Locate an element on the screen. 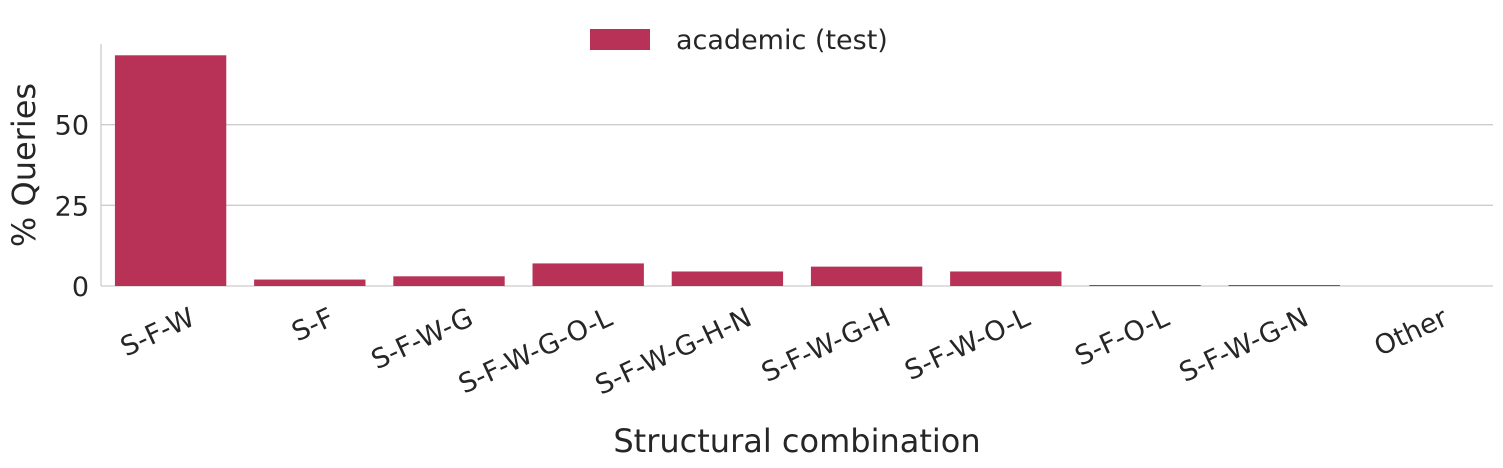 This screenshot has height=468, width=1503. bar-s-f-w is located at coordinates (170, 170).